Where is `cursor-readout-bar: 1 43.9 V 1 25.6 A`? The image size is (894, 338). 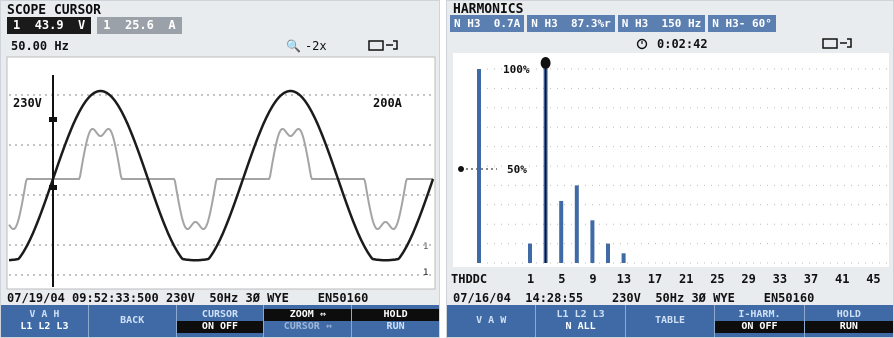 cursor-readout-bar: 1 43.9 V 1 25.6 A is located at coordinates (94, 25).